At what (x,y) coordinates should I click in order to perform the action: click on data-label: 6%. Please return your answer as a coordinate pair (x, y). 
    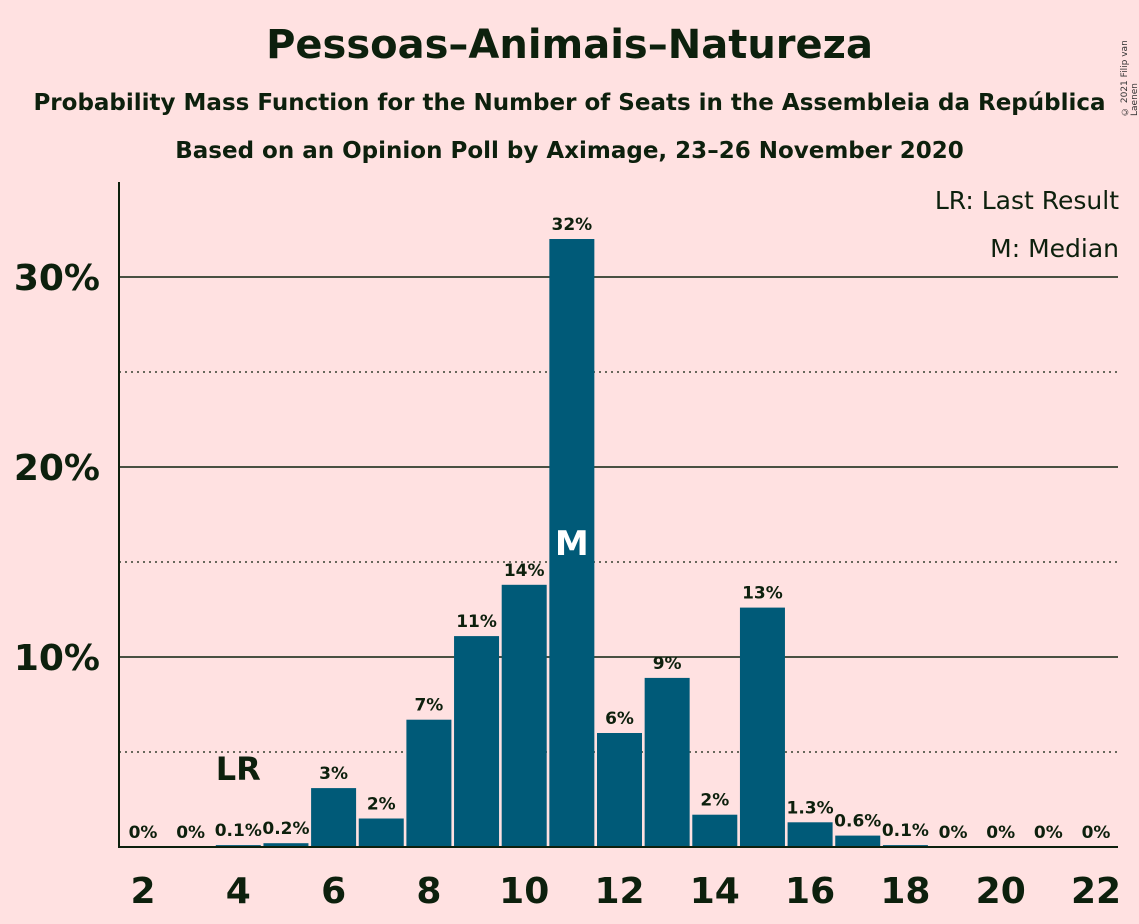
    Looking at the image, I should click on (619, 719).